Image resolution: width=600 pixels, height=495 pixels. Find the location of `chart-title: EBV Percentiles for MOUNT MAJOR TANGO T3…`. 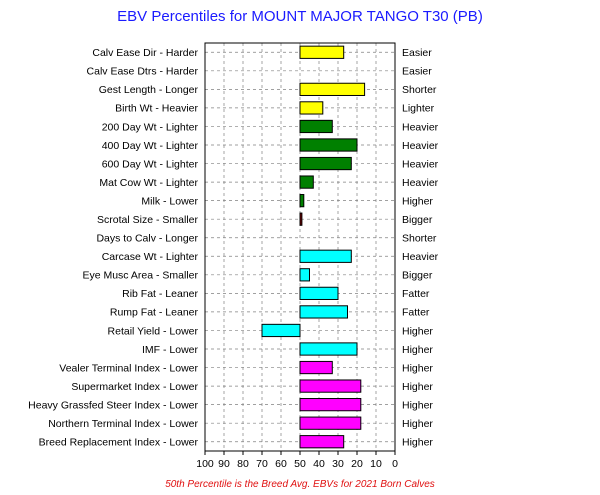

chart-title: EBV Percentiles for MOUNT MAJOR TANGO T3… is located at coordinates (300, 16).